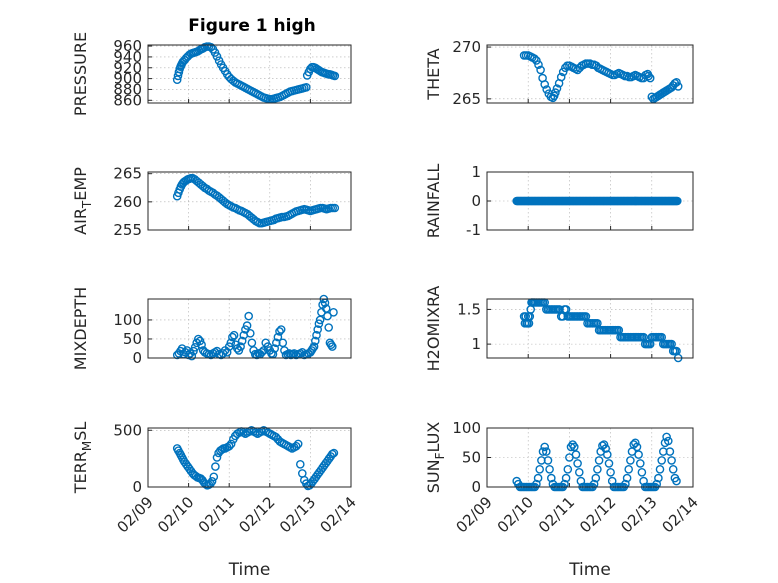 The image size is (778, 583). I want to click on y-tick-label: 1, so click(476, 172).